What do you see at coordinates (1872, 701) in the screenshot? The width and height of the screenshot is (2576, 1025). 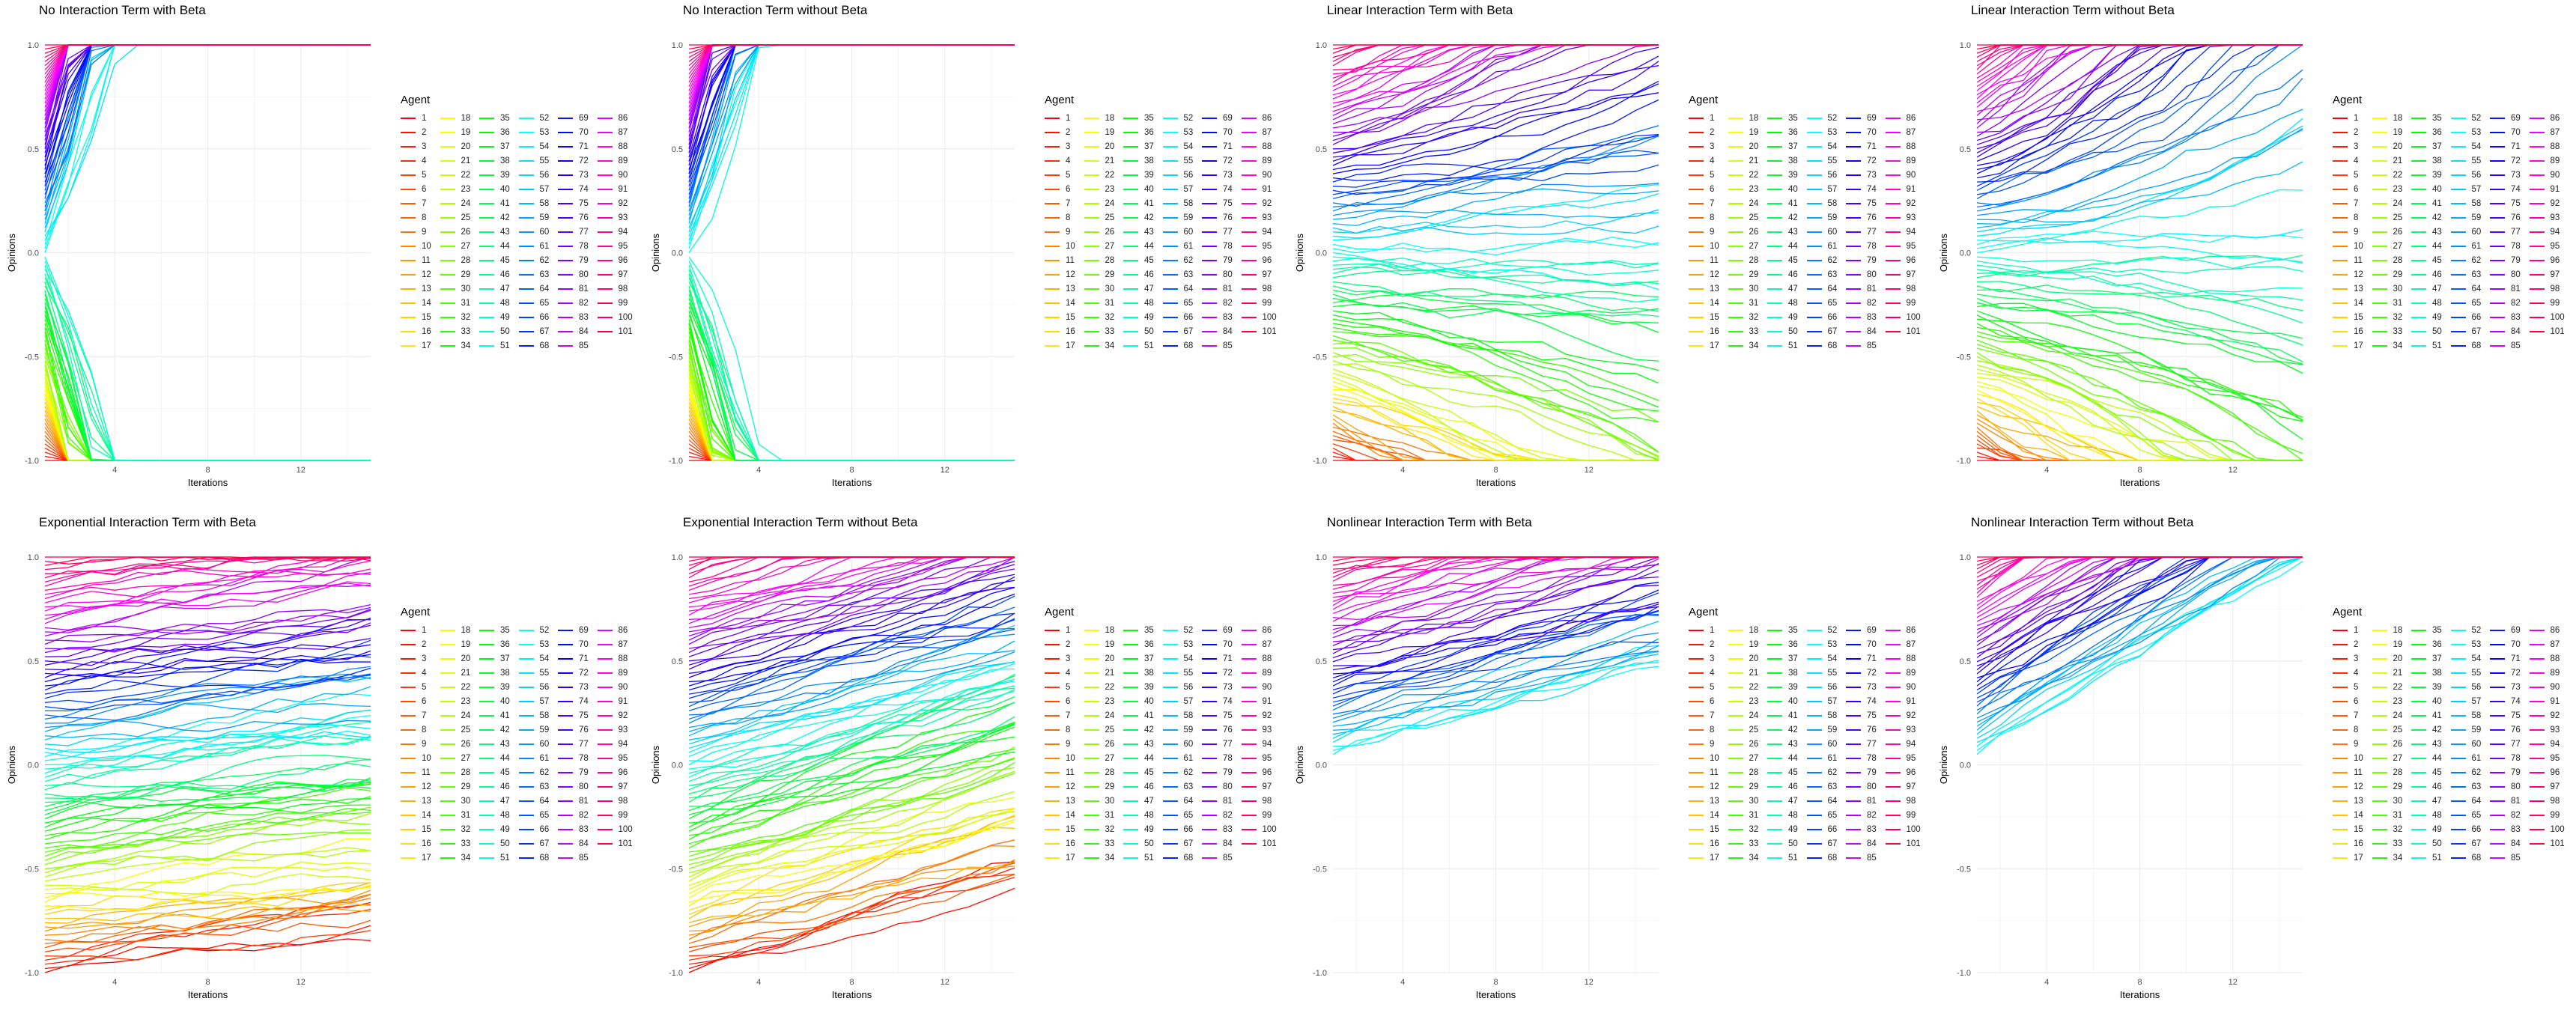 I see `legend-label: 74` at bounding box center [1872, 701].